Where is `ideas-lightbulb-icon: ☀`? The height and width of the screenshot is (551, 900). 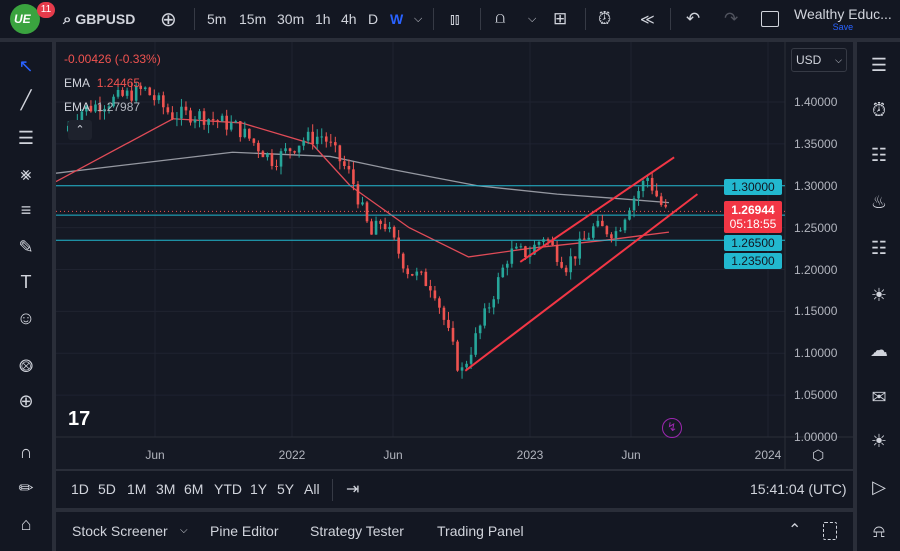 ideas-lightbulb-icon: ☀ is located at coordinates (879, 294).